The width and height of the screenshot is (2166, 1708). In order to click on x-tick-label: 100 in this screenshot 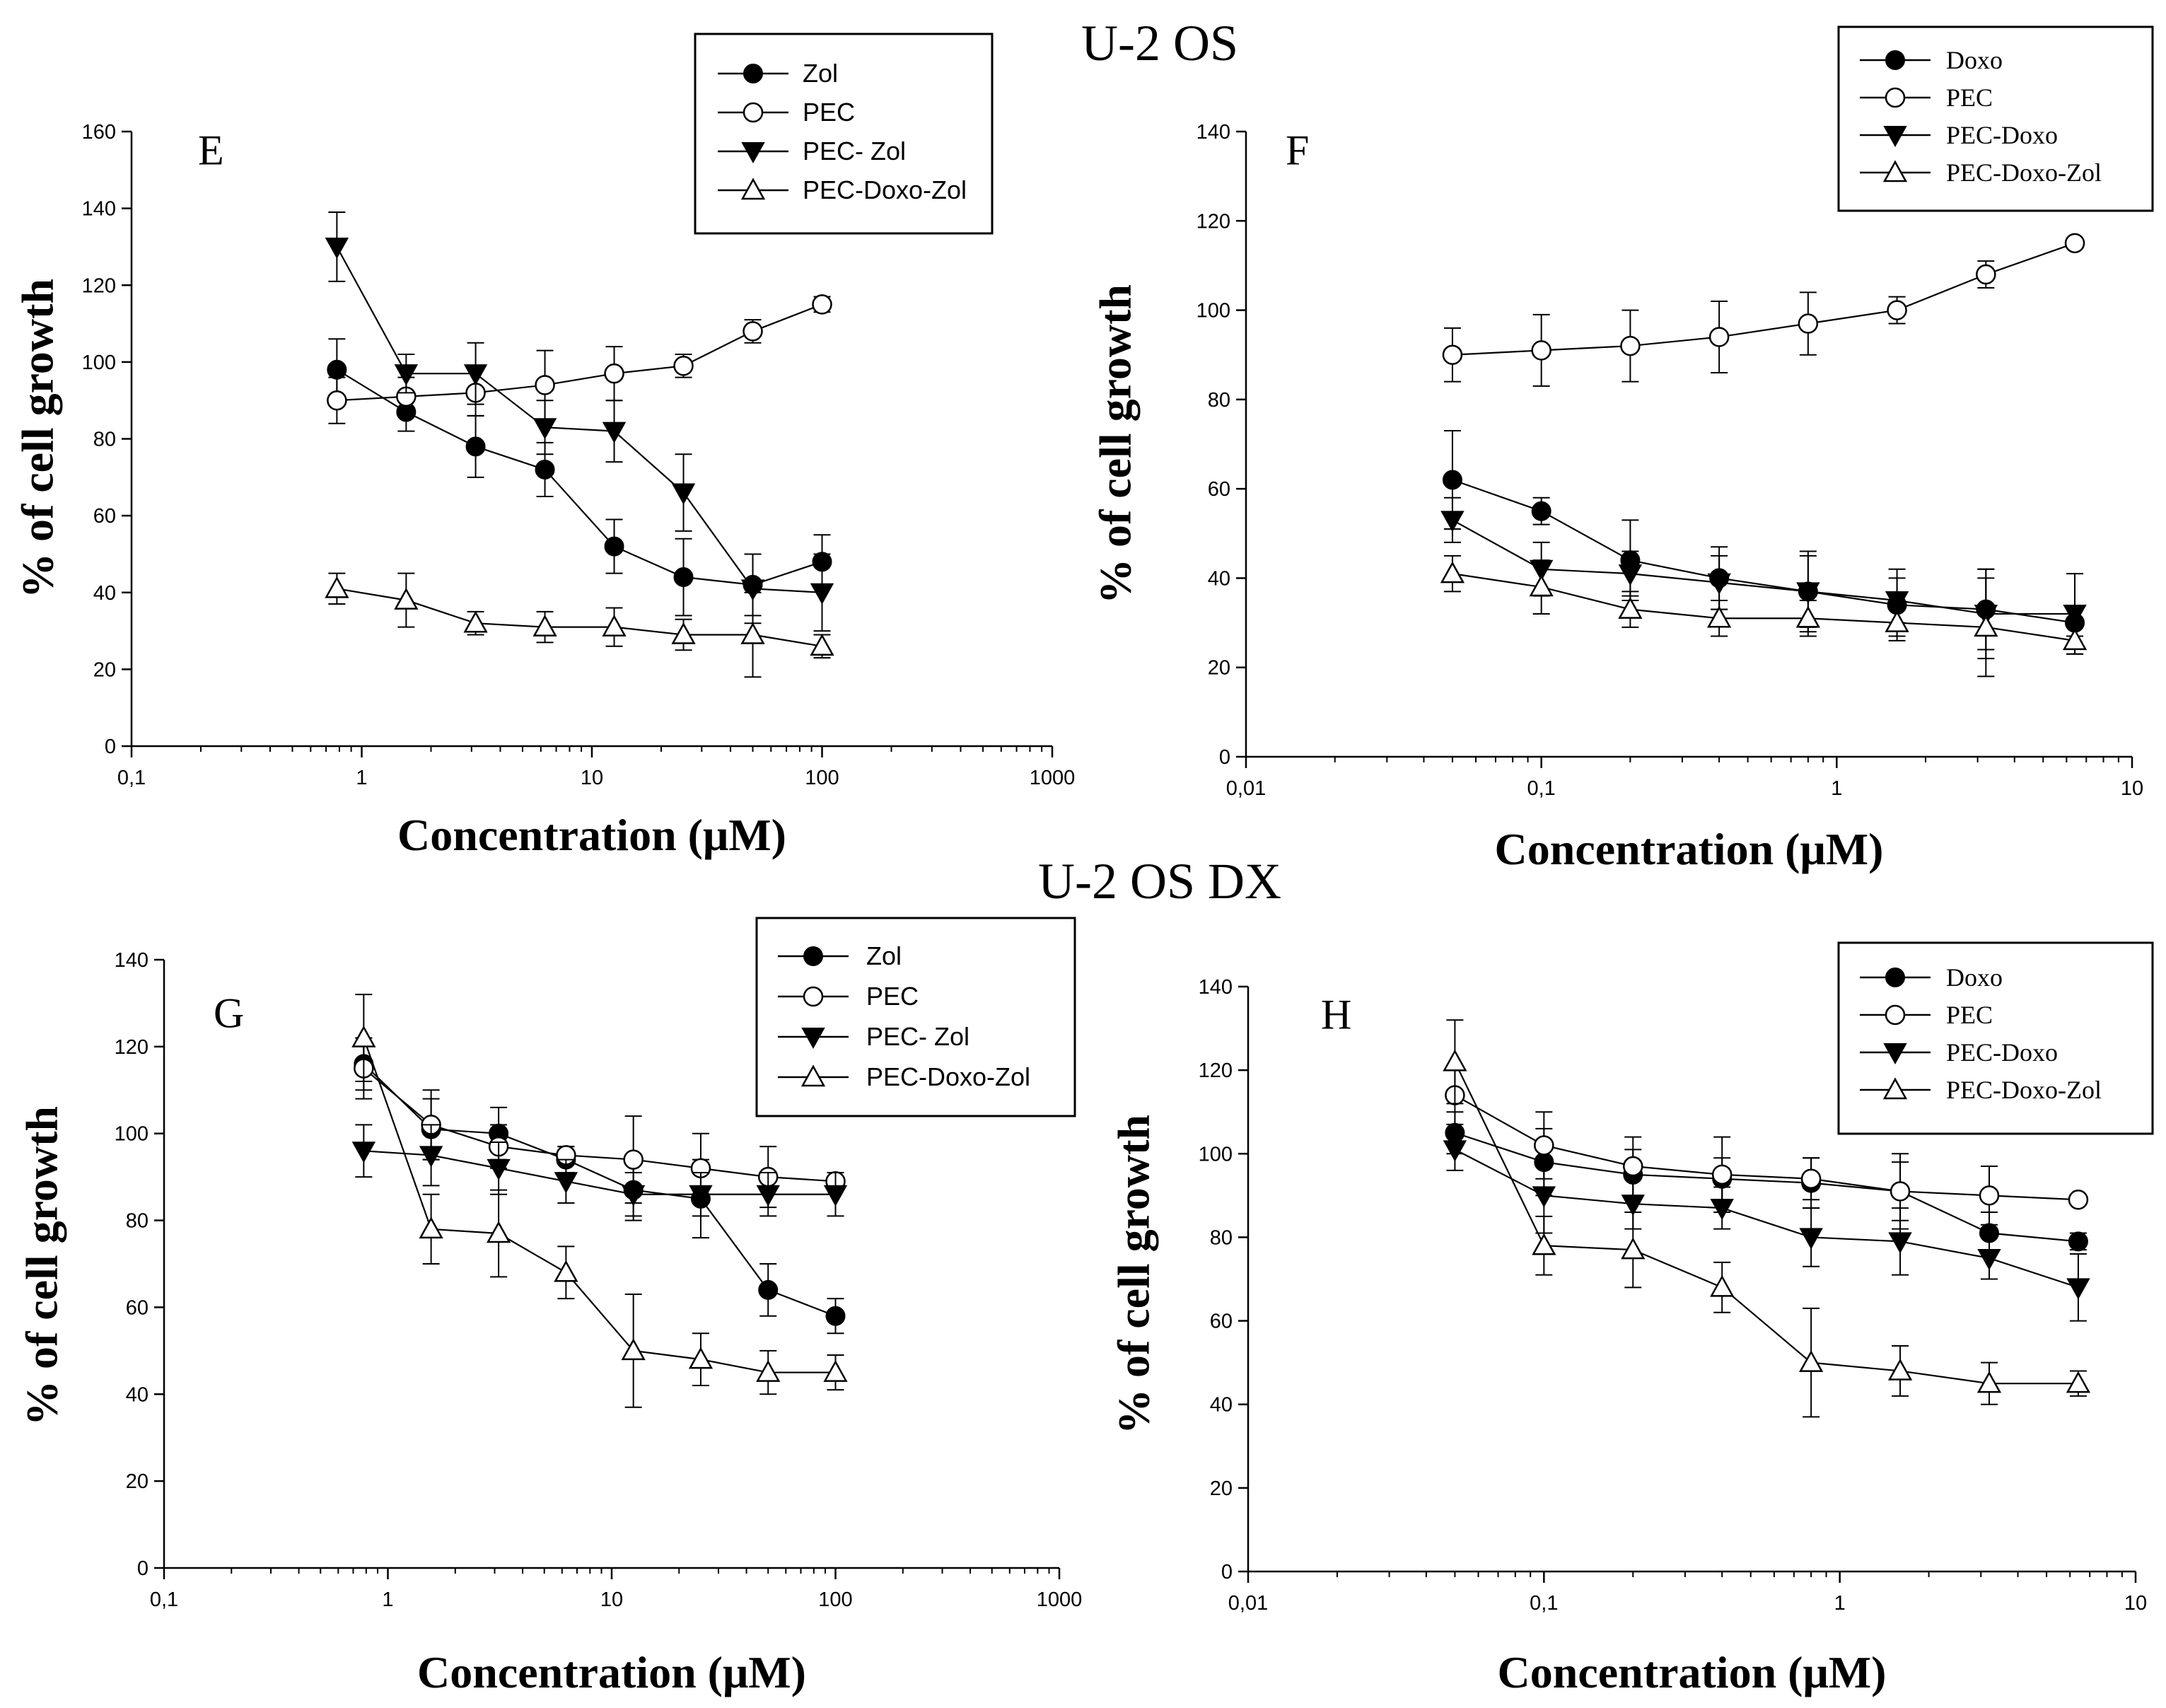, I will do `click(835, 1599)`.